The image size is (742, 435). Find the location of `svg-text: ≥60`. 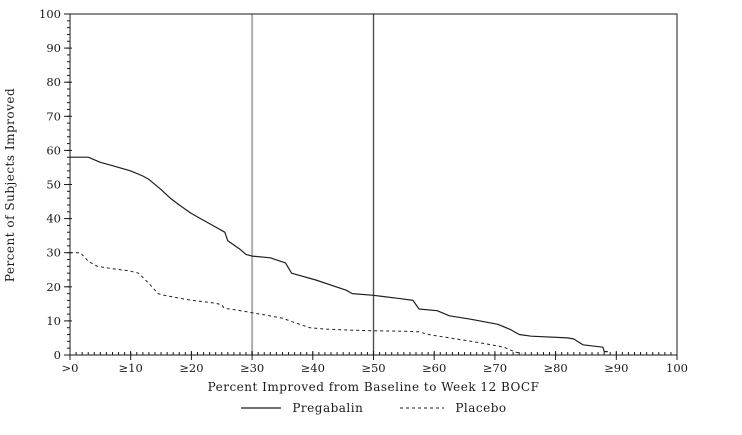

svg-text: ≥60 is located at coordinates (434, 368).